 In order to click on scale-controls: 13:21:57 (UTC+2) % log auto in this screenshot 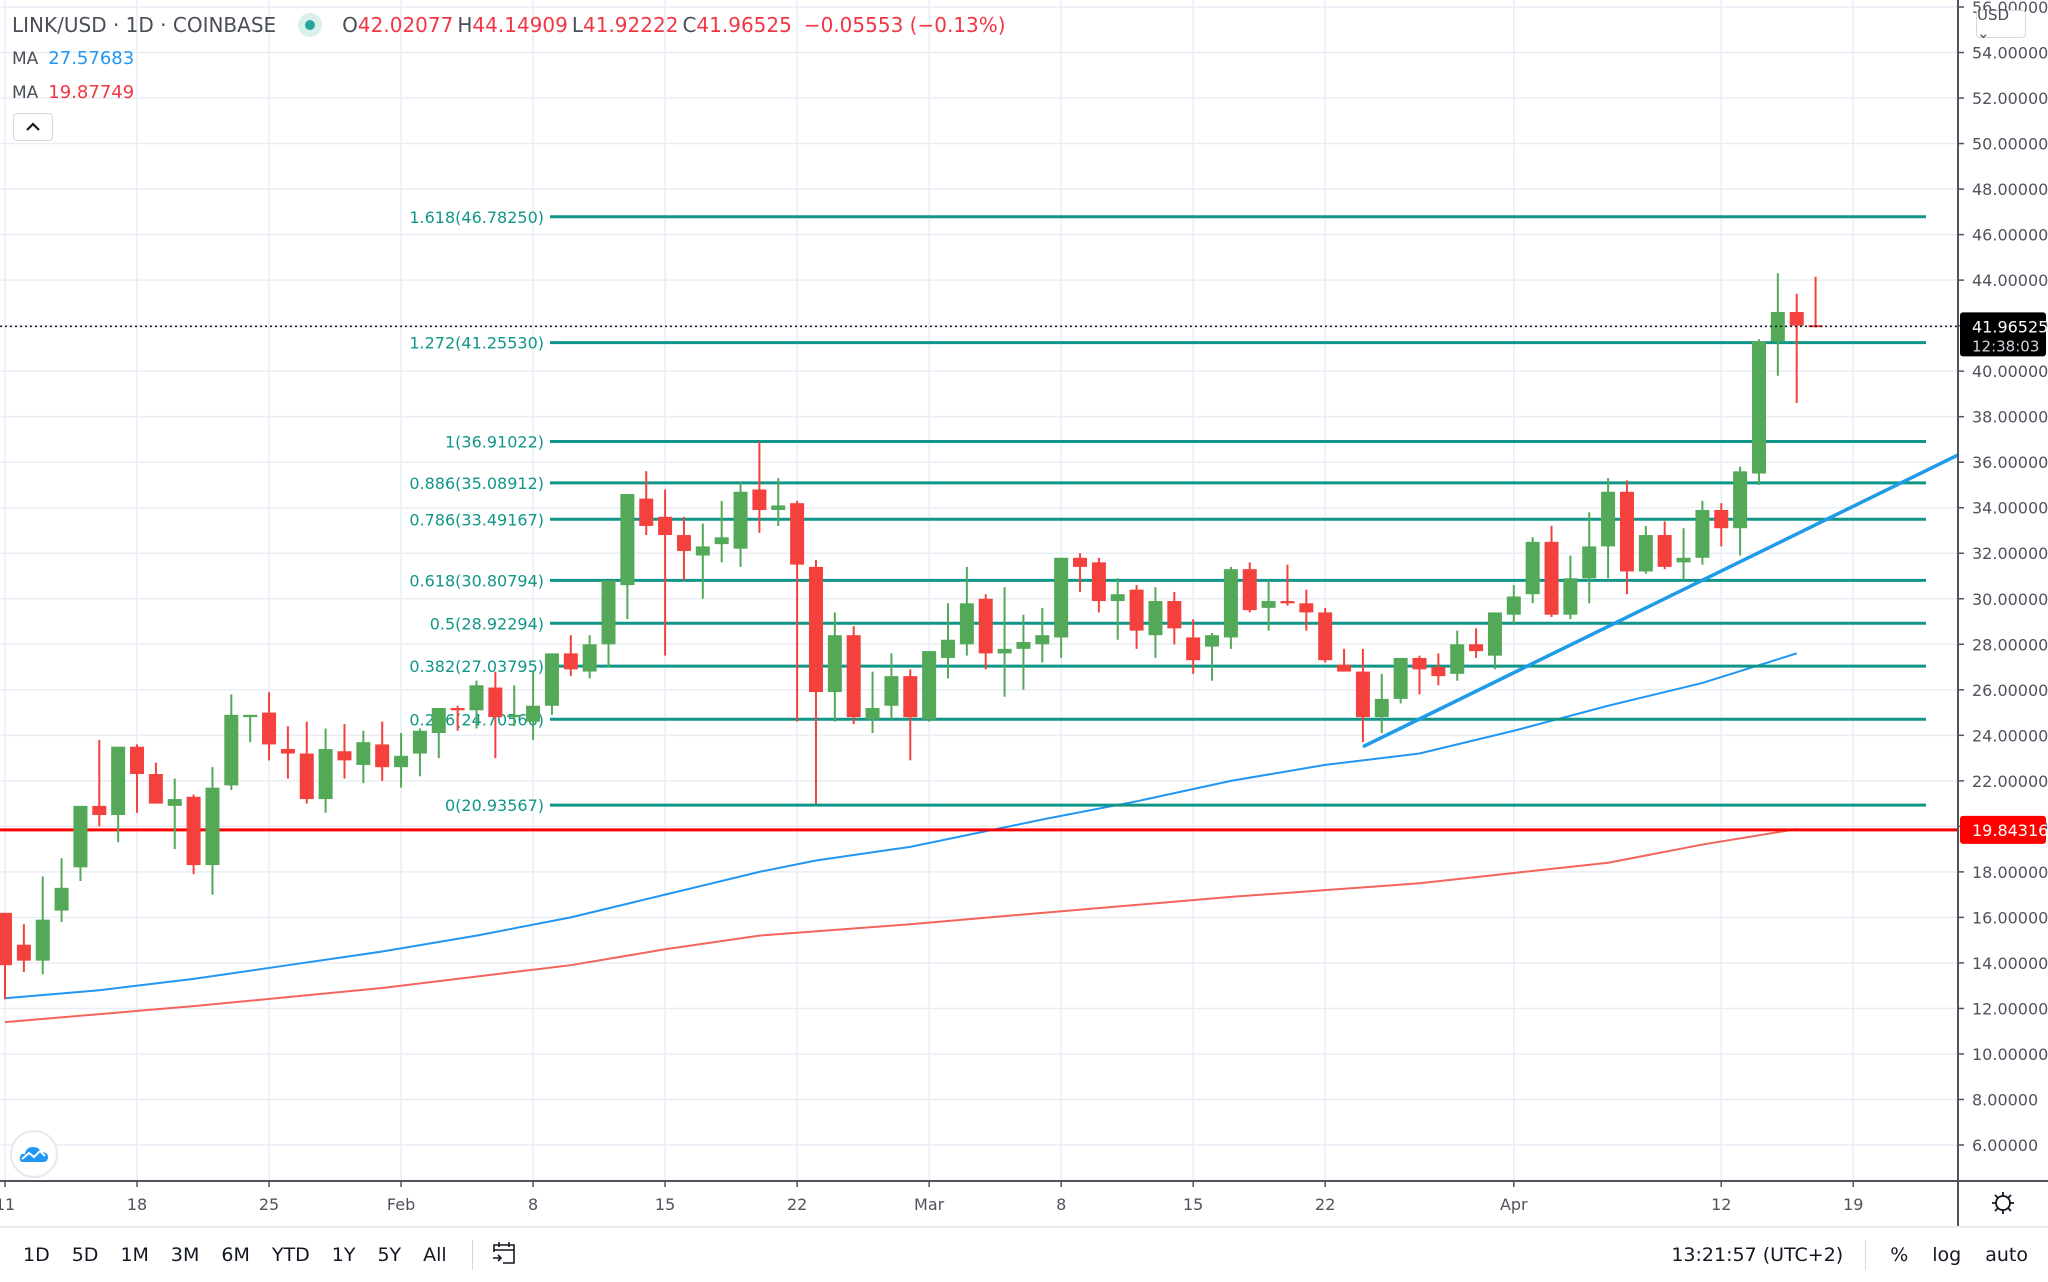, I will do `click(1859, 1255)`.